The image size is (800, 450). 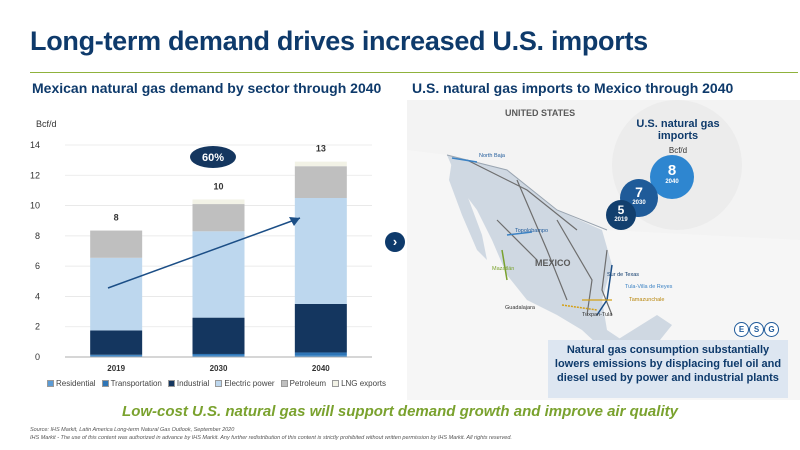 I want to click on growth-badge-bg, so click(x=213, y=157).